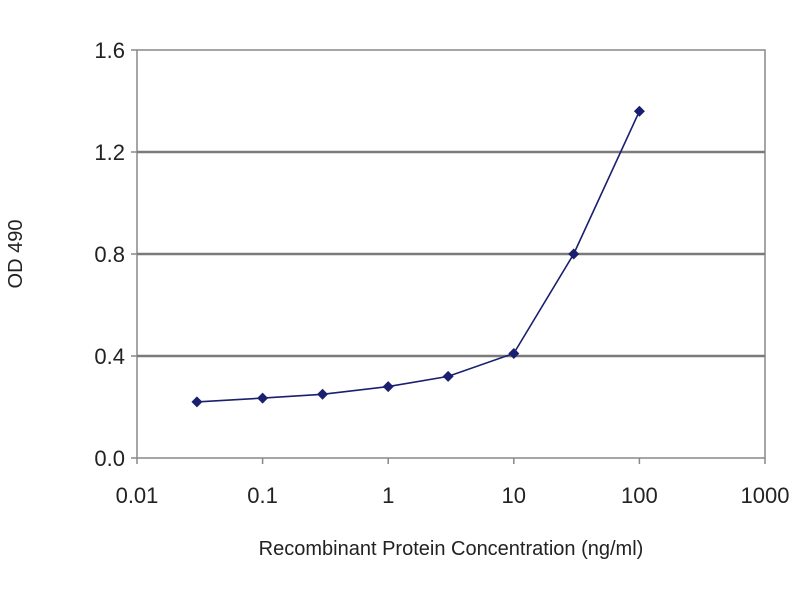  Describe the element at coordinates (262, 495) in the screenshot. I see `x-tick-label: 0.1` at that location.